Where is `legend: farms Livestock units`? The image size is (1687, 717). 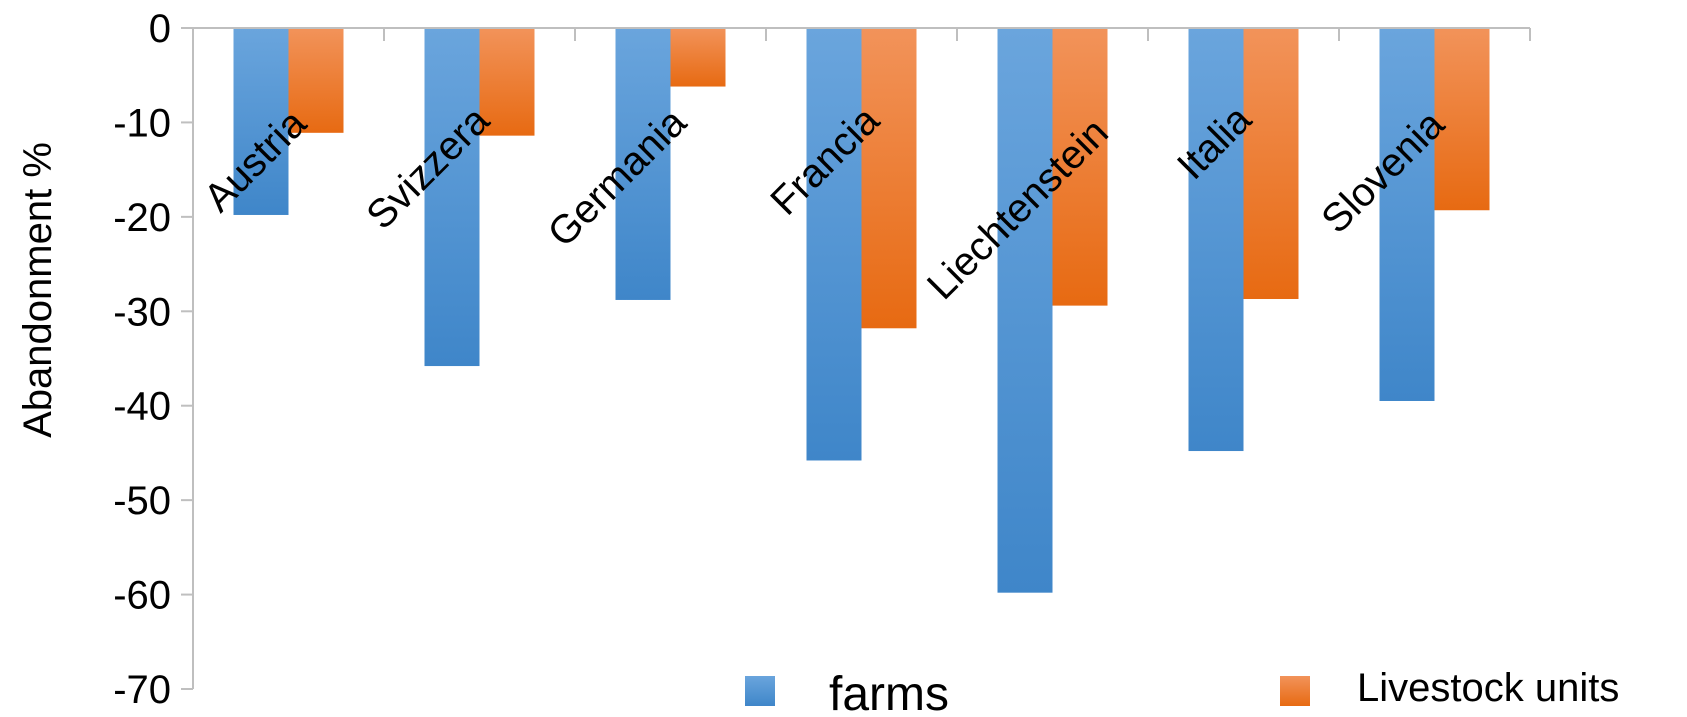 legend: farms Livestock units is located at coordinates (1182, 691).